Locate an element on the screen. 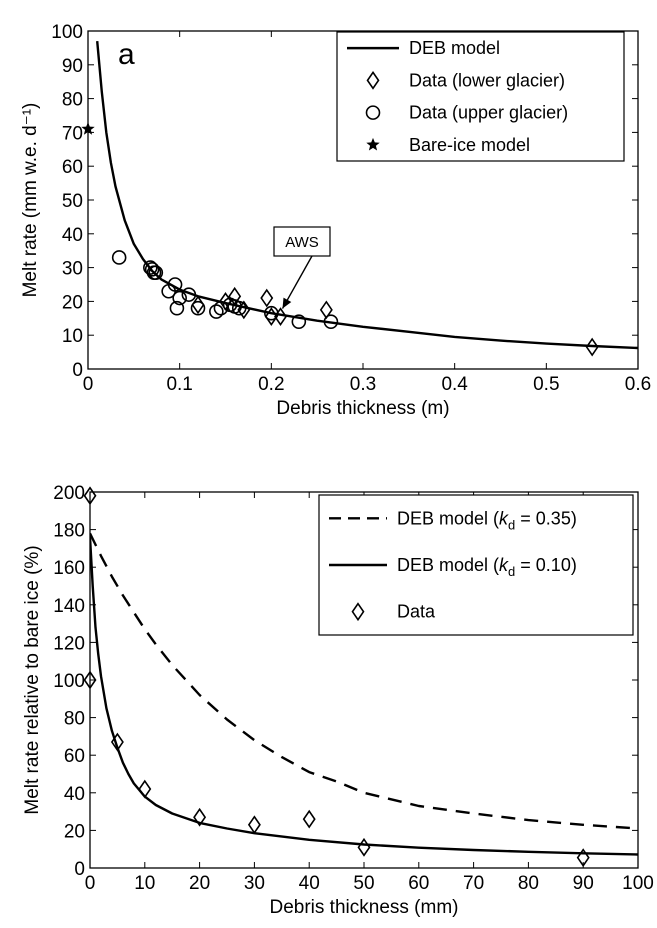  x-axis-label: Debris thickness (m) is located at coordinates (362, 408).